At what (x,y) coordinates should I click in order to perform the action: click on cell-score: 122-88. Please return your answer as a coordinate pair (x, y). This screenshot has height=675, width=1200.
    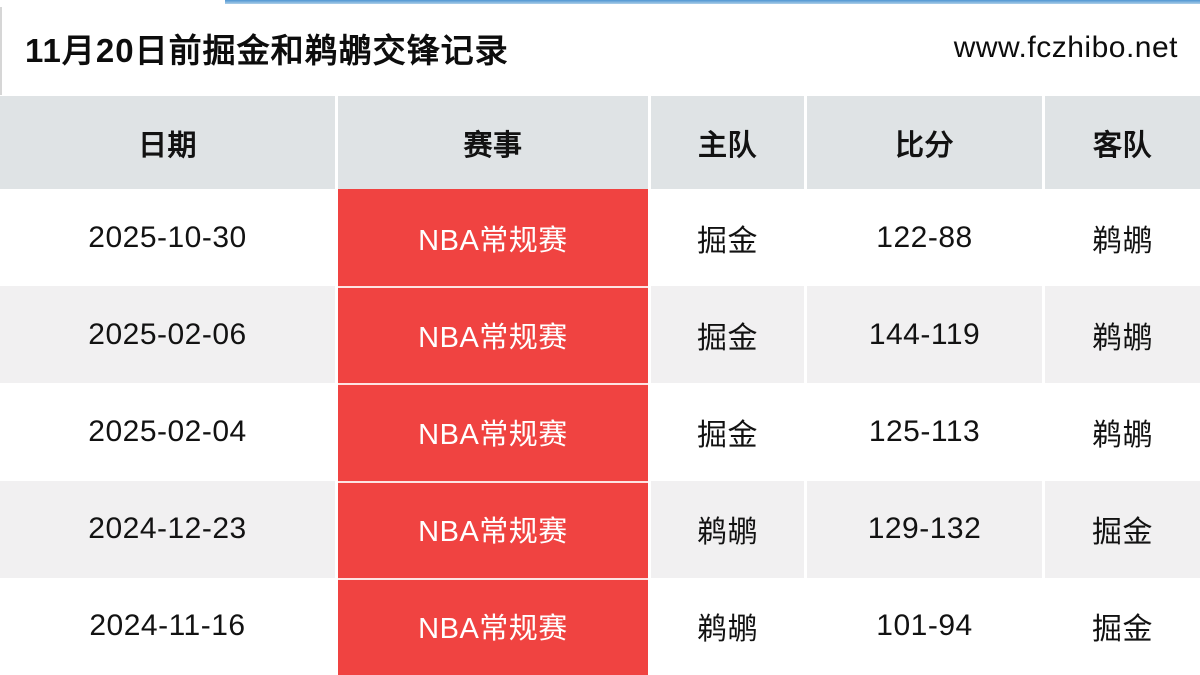
    Looking at the image, I should click on (924, 238).